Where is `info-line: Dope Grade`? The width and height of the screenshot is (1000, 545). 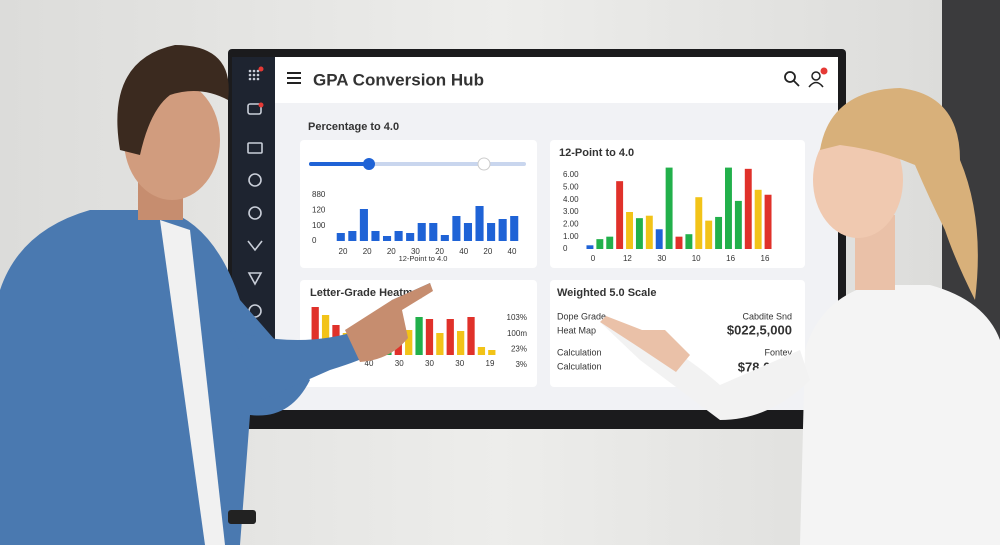
info-line: Dope Grade is located at coordinates (581, 316).